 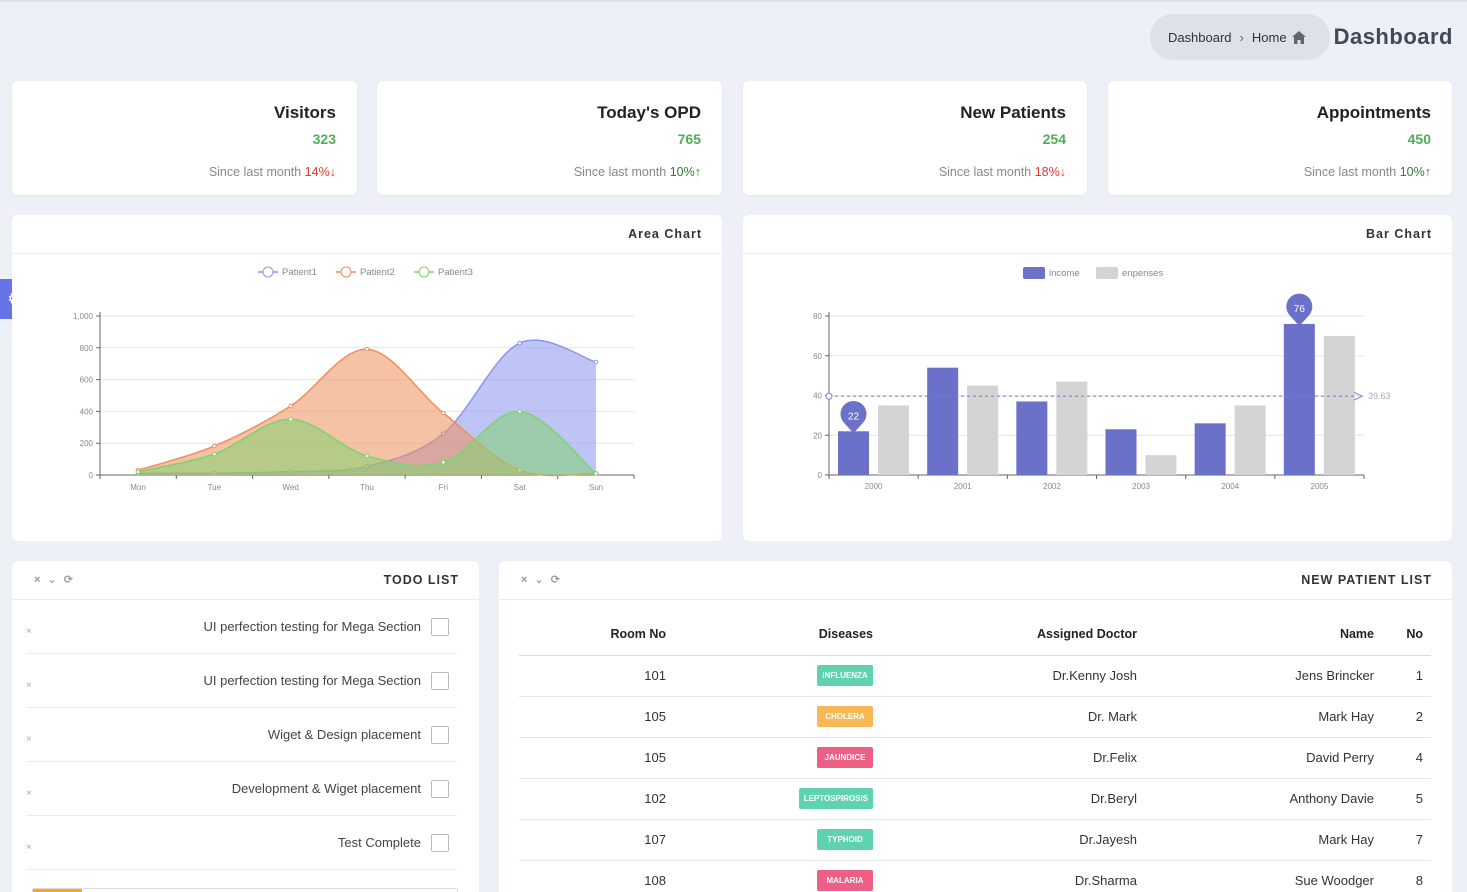 I want to click on stat-title: New Patients, so click(x=1013, y=112).